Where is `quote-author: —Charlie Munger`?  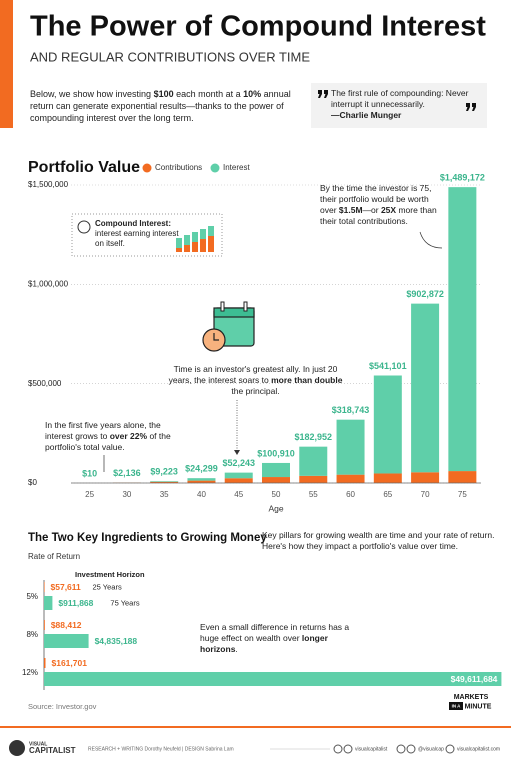
quote-author: —Charlie Munger is located at coordinates (366, 115).